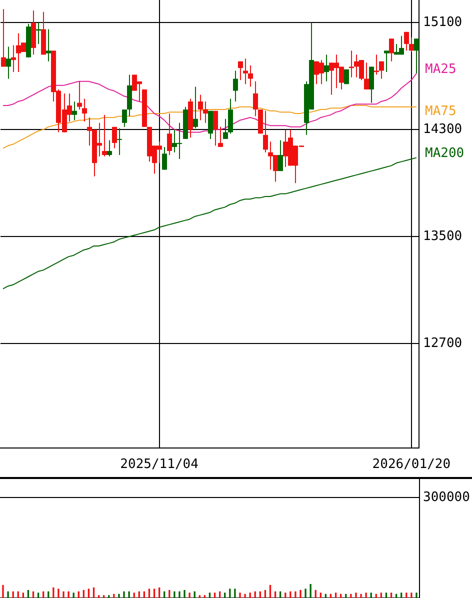  I want to click on y-tick-label: 12700, so click(442, 344).